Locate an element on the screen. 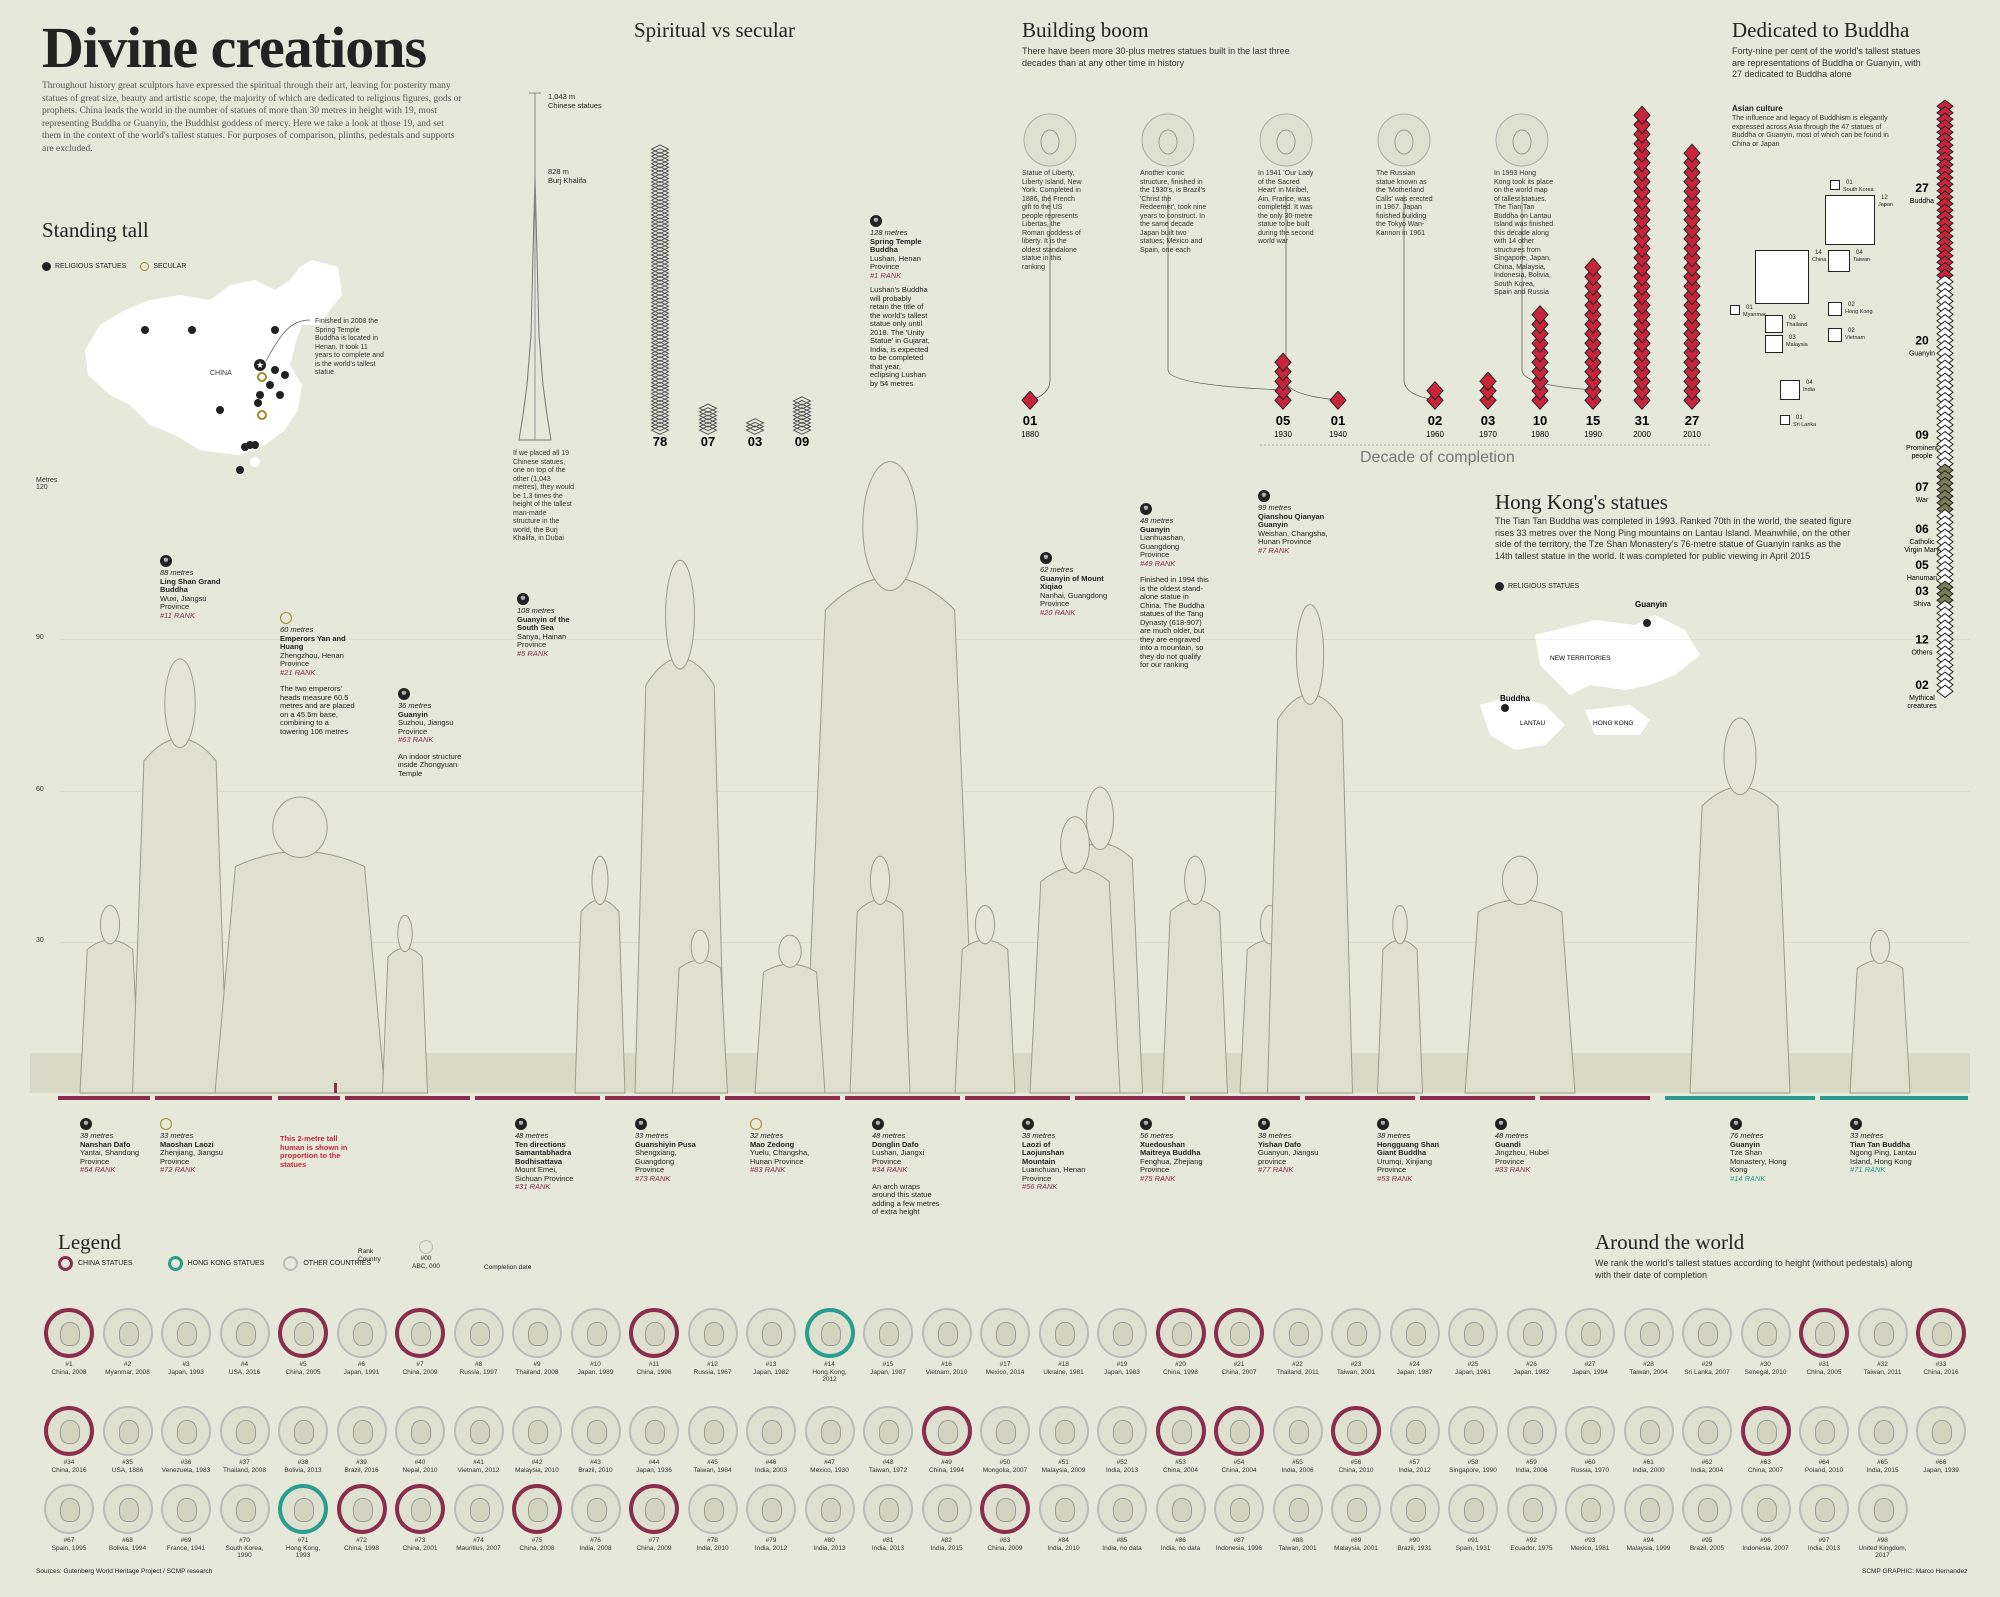 This screenshot has width=2000, height=1597. ranking-medal: #42 Malaysia, 2010 is located at coordinates (537, 1440).